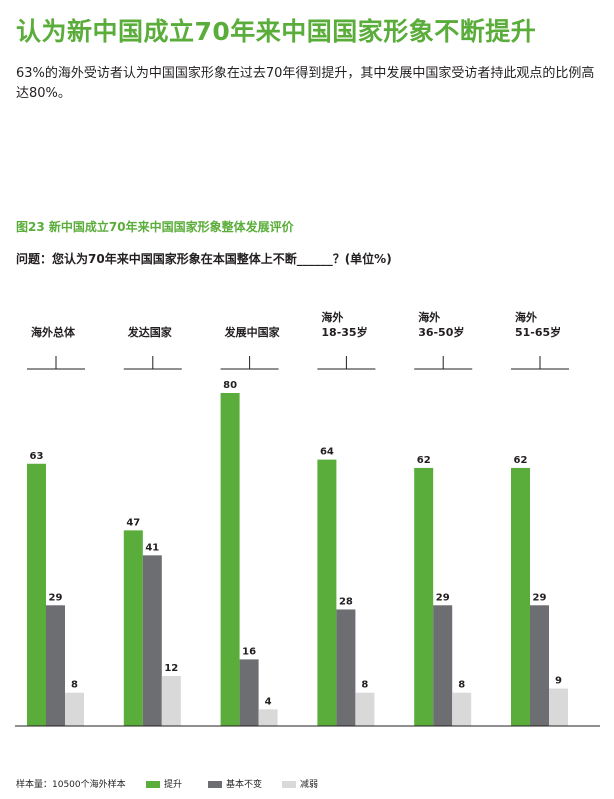 This screenshot has height=799, width=614. What do you see at coordinates (441, 332) in the screenshot?
I see `category-label: 36-50岁` at bounding box center [441, 332].